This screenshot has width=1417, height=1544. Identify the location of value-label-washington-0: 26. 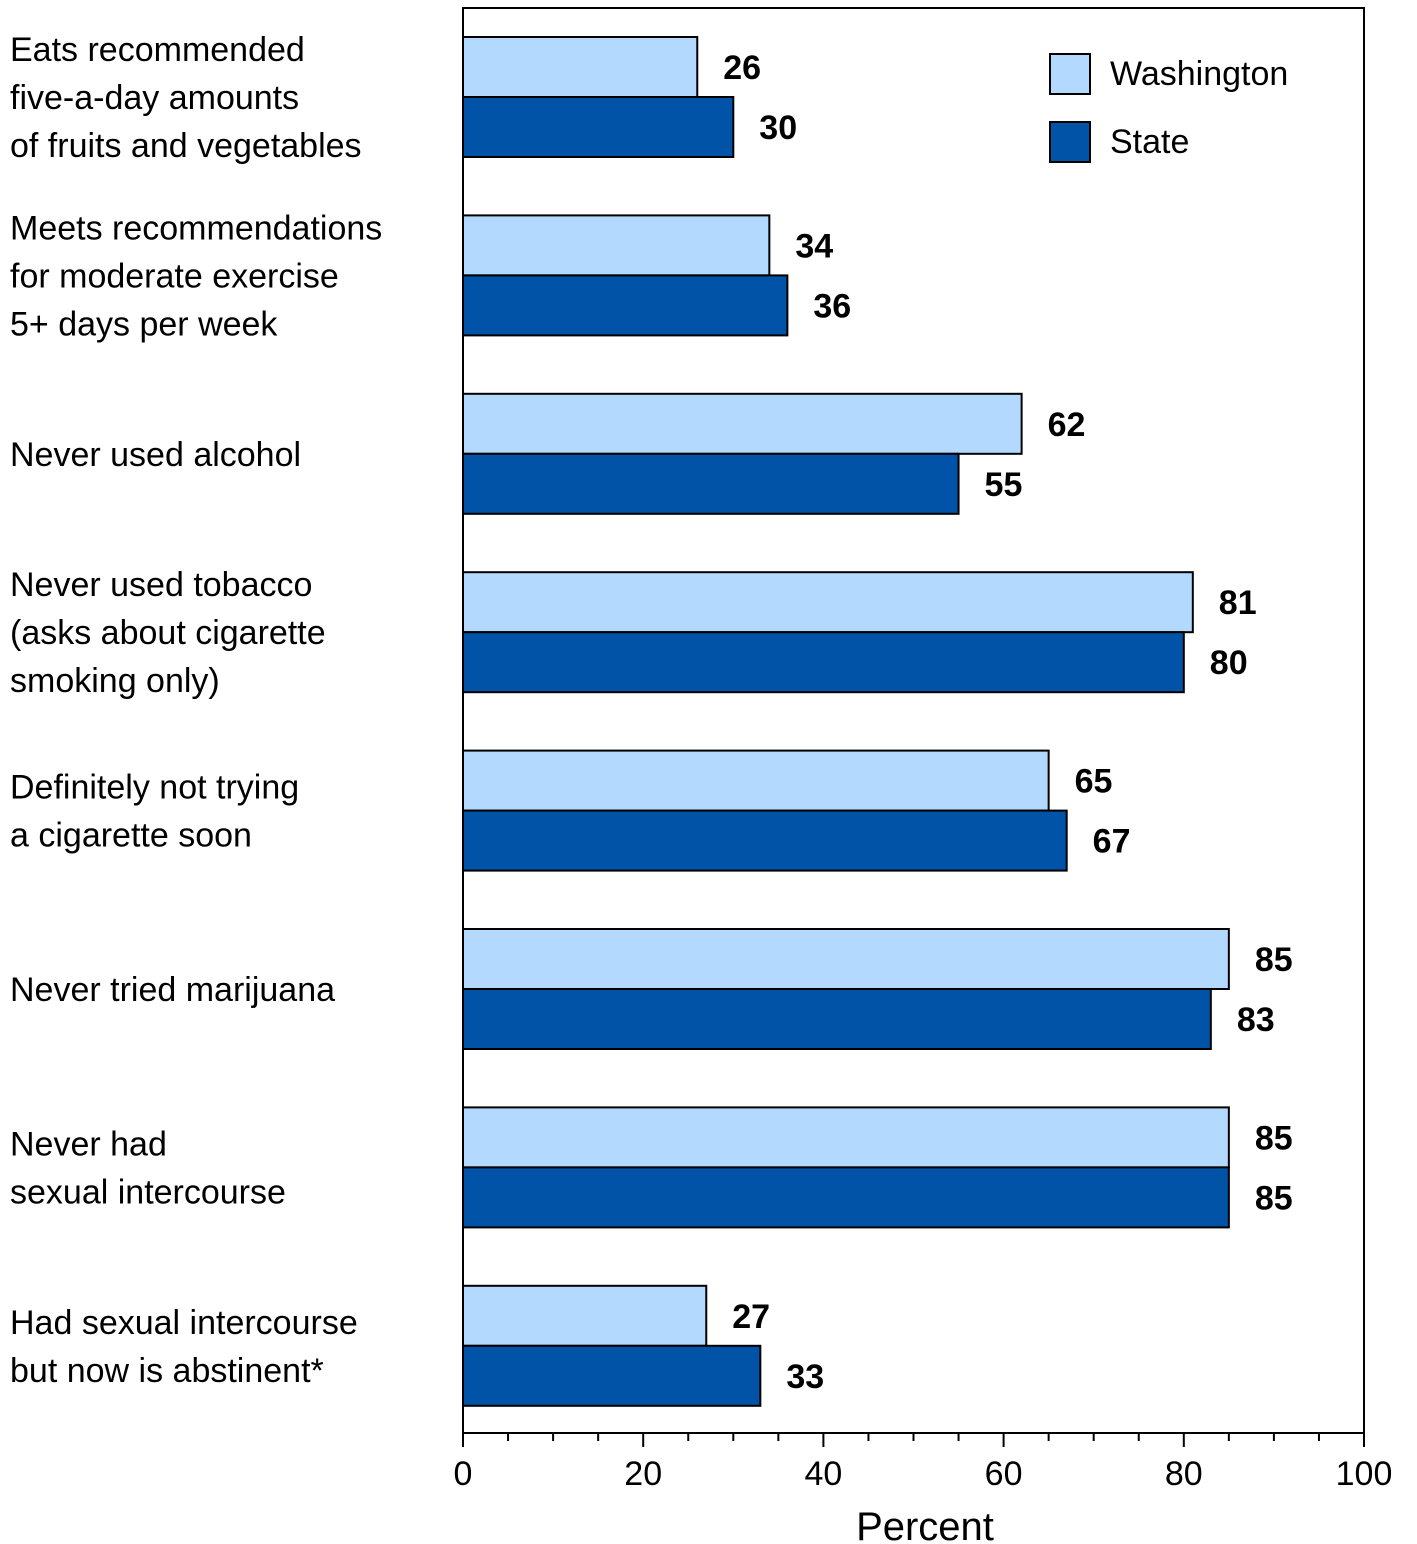
(742, 68).